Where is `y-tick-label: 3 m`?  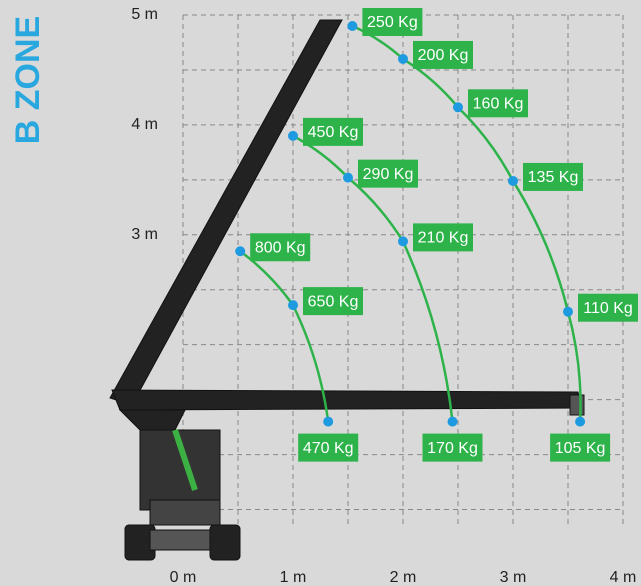
y-tick-label: 3 m is located at coordinates (144, 234).